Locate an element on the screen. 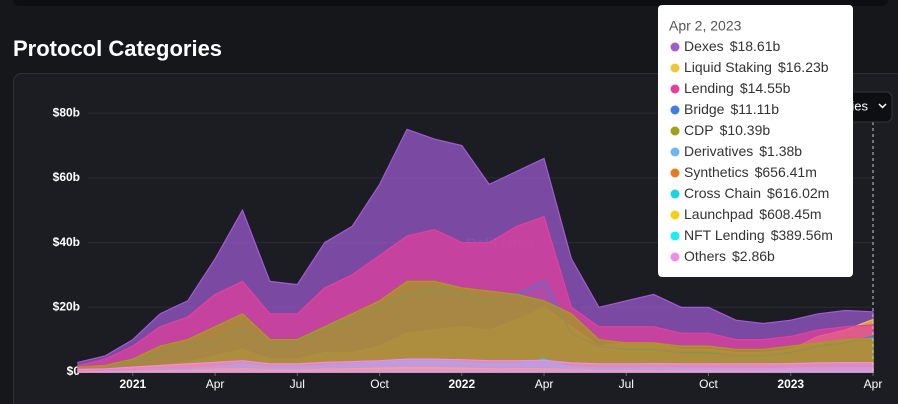 This screenshot has width=898, height=404. legend-entry: Cross Chain $616.02m is located at coordinates (756, 193).